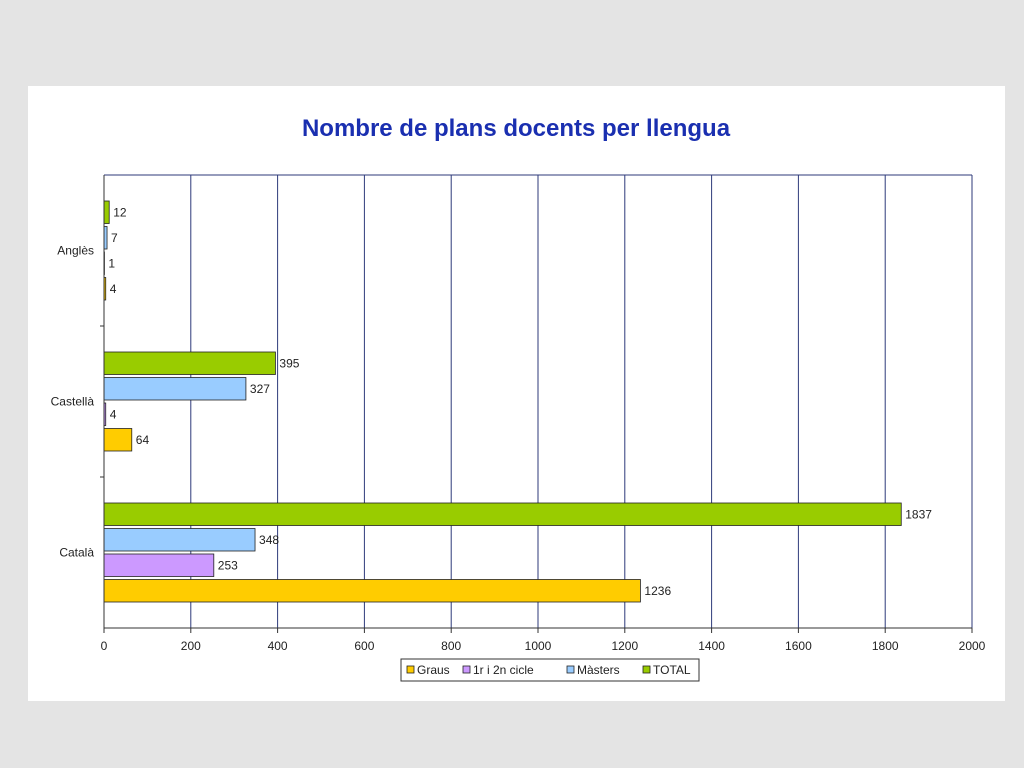 The height and width of the screenshot is (768, 1024). What do you see at coordinates (289, 363) in the screenshot?
I see `data-label: 395` at bounding box center [289, 363].